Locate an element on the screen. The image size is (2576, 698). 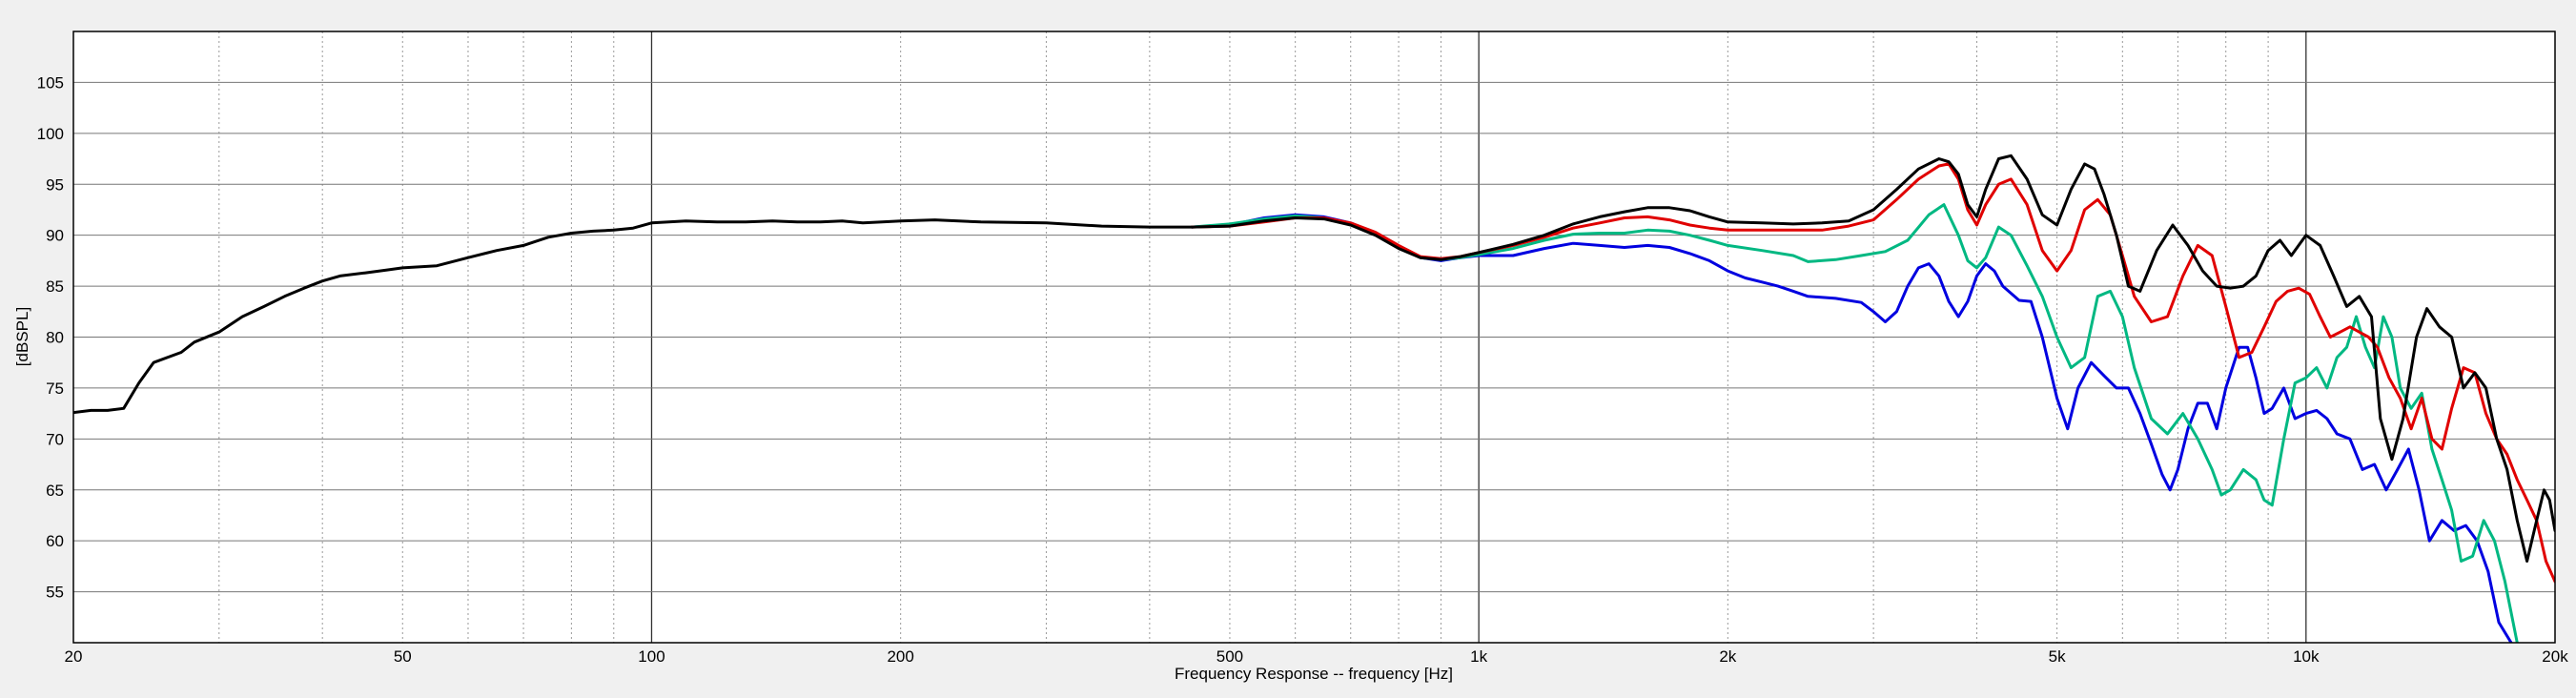
x-tick-label: 50 is located at coordinates (403, 656).